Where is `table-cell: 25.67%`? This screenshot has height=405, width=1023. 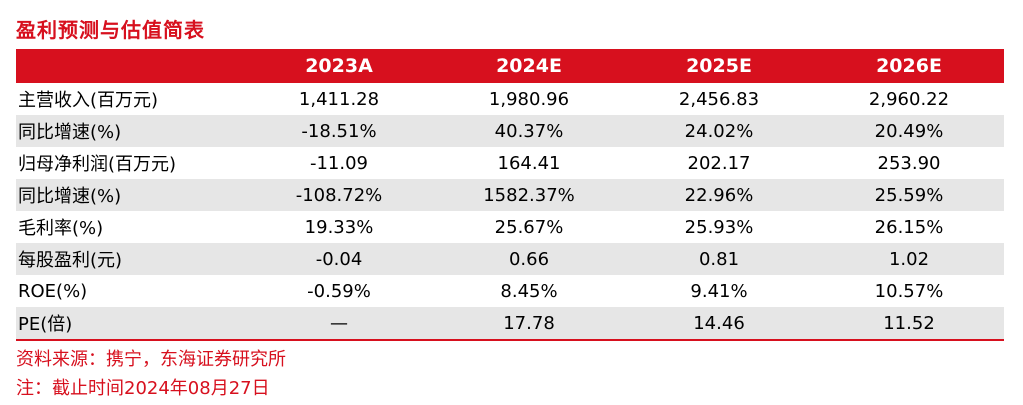 table-cell: 25.67% is located at coordinates (529, 227).